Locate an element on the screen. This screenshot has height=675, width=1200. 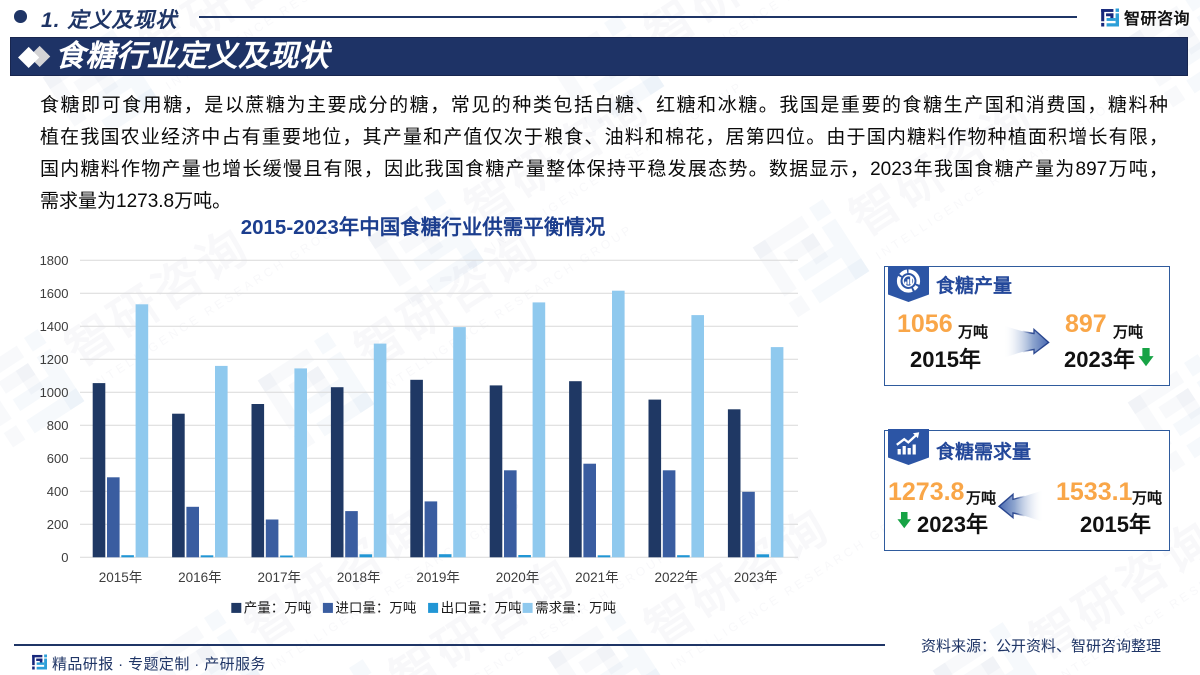
svg-text: 2015-2023年中国食糖行业供需平衡情况 is located at coordinates (423, 227).